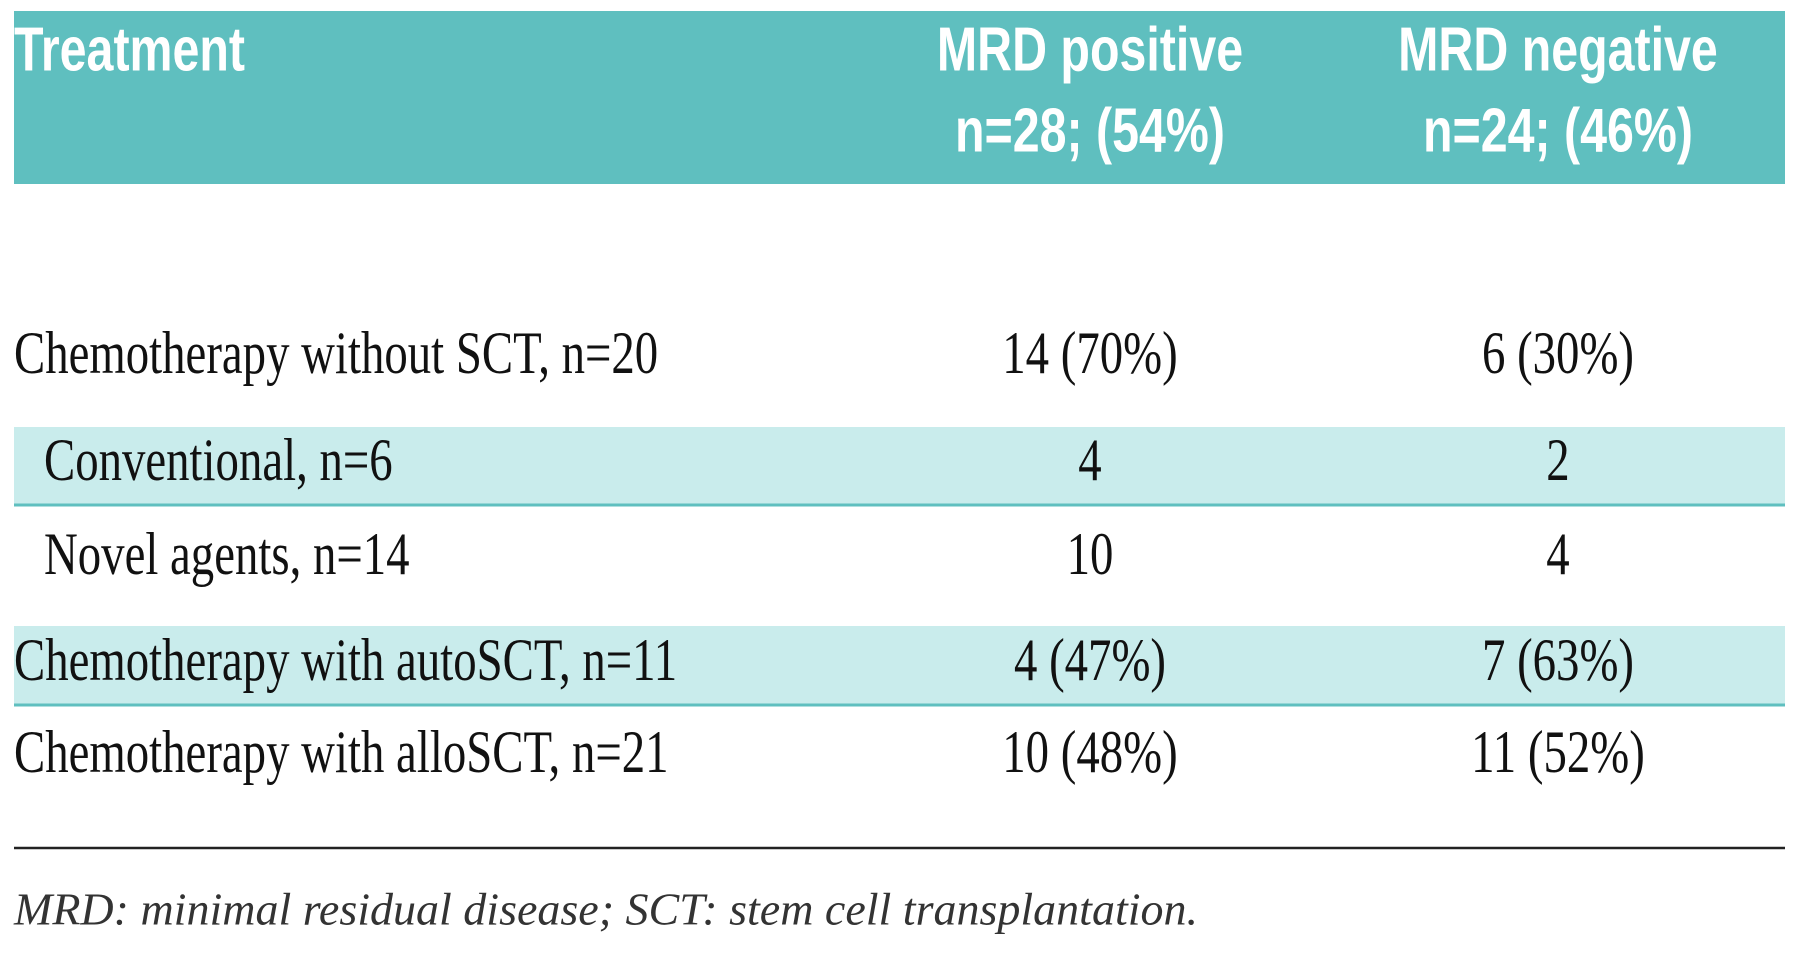 The width and height of the screenshot is (1800, 962). I want to click on cell-value: 10 (48%), so click(1089, 751).